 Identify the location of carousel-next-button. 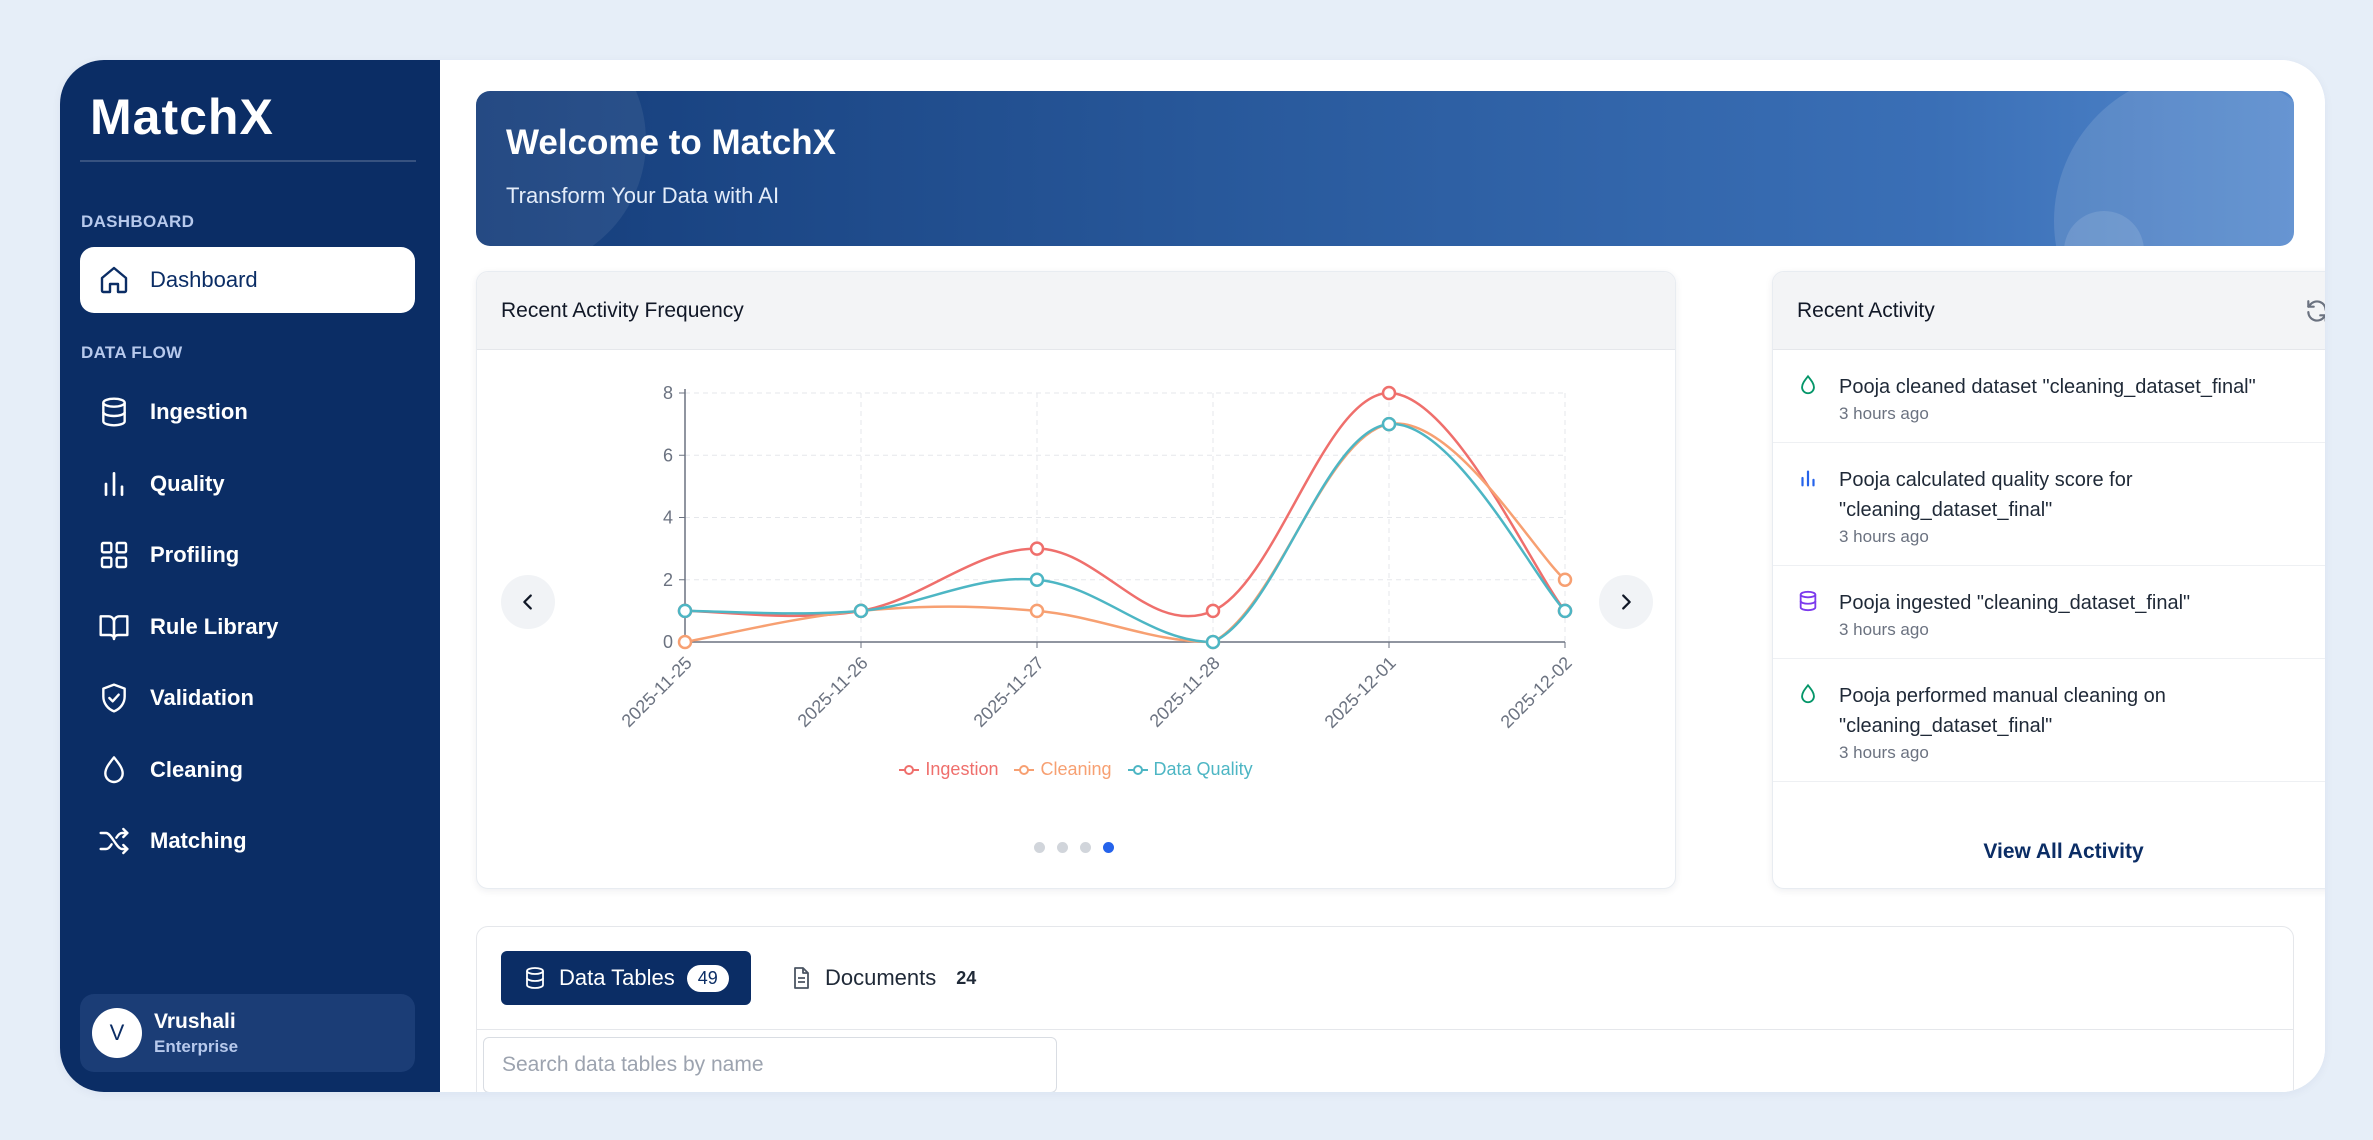
(1626, 602).